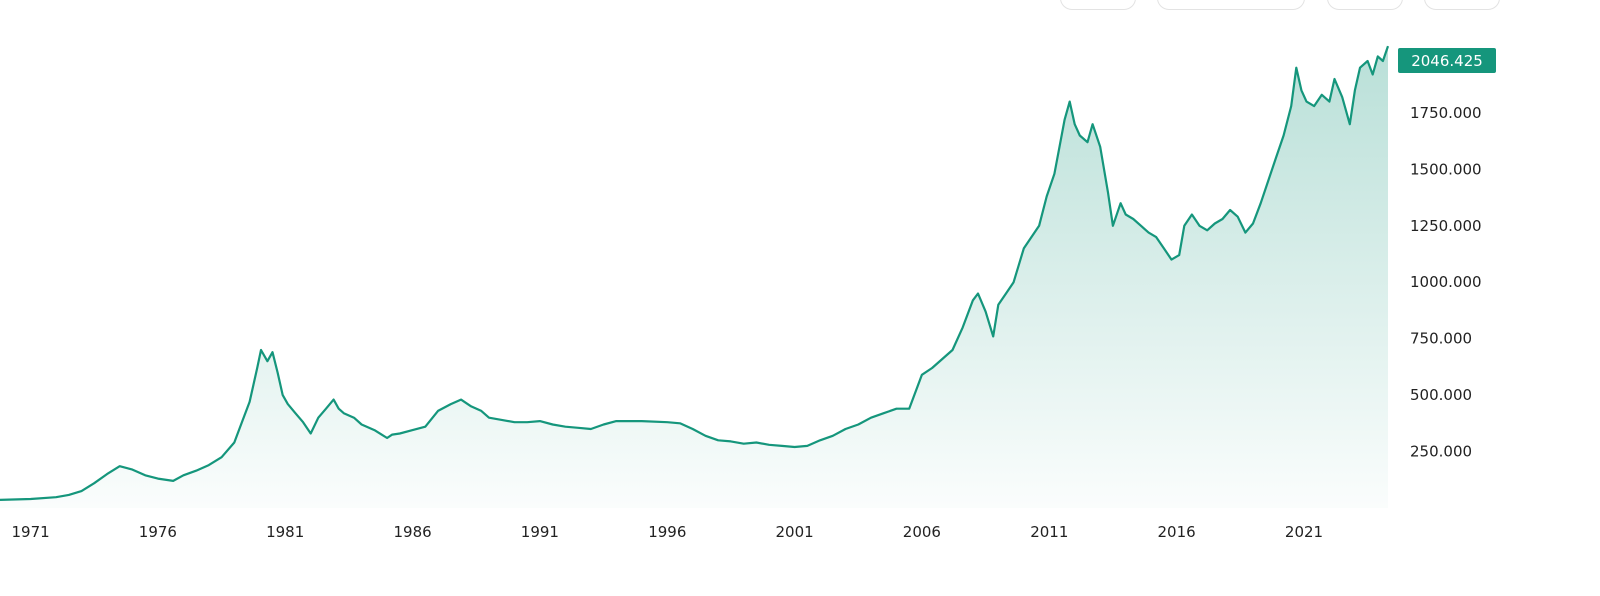 The image size is (1600, 596). What do you see at coordinates (31, 532) in the screenshot?
I see `x-tick-label: 1971` at bounding box center [31, 532].